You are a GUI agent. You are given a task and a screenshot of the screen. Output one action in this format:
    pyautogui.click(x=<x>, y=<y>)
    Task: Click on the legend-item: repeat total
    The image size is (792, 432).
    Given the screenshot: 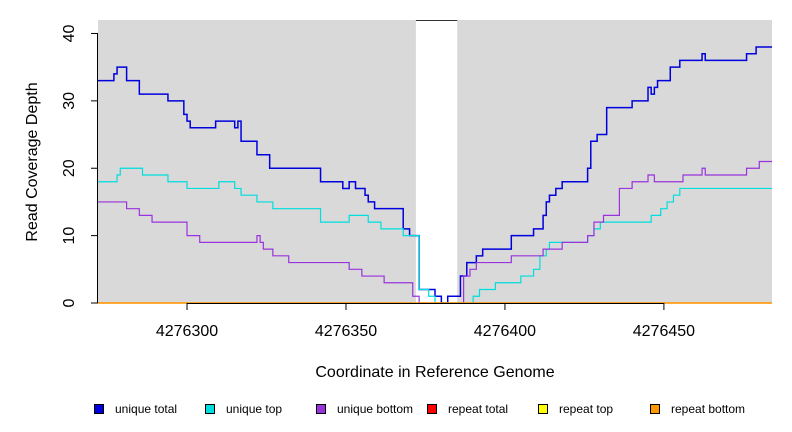 What is the action you would take?
    pyautogui.click(x=467, y=409)
    